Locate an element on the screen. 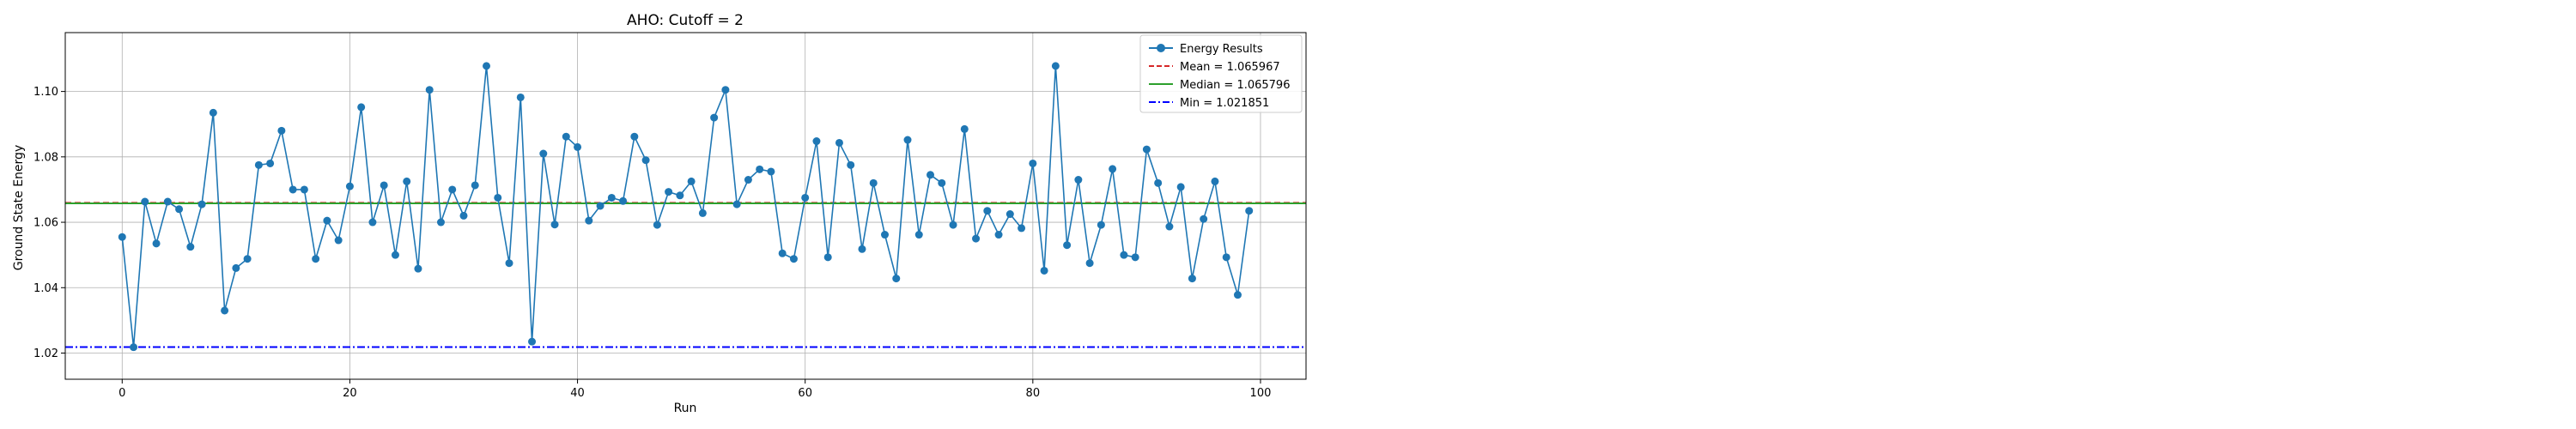 This screenshot has width=2576, height=429. y-axis-label: Ground State Energy is located at coordinates (19, 207).